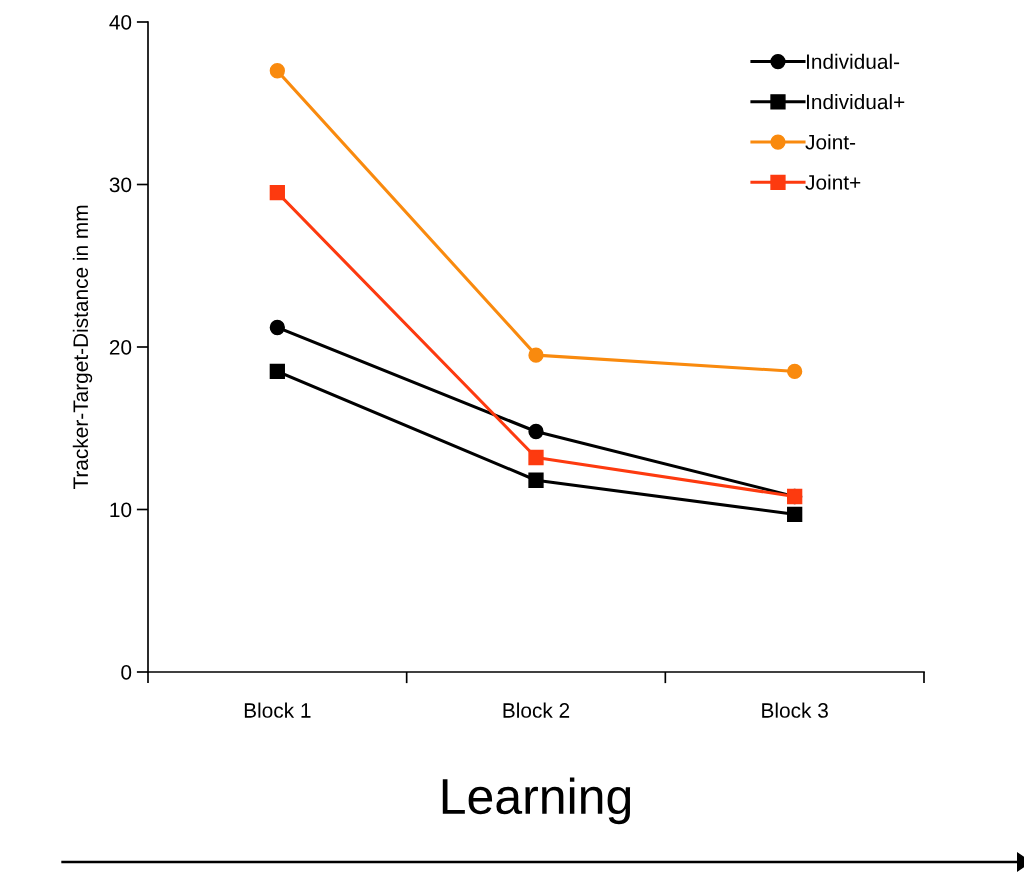 The width and height of the screenshot is (1024, 877). What do you see at coordinates (120, 22) in the screenshot?
I see `y-tick-label: 40` at bounding box center [120, 22].